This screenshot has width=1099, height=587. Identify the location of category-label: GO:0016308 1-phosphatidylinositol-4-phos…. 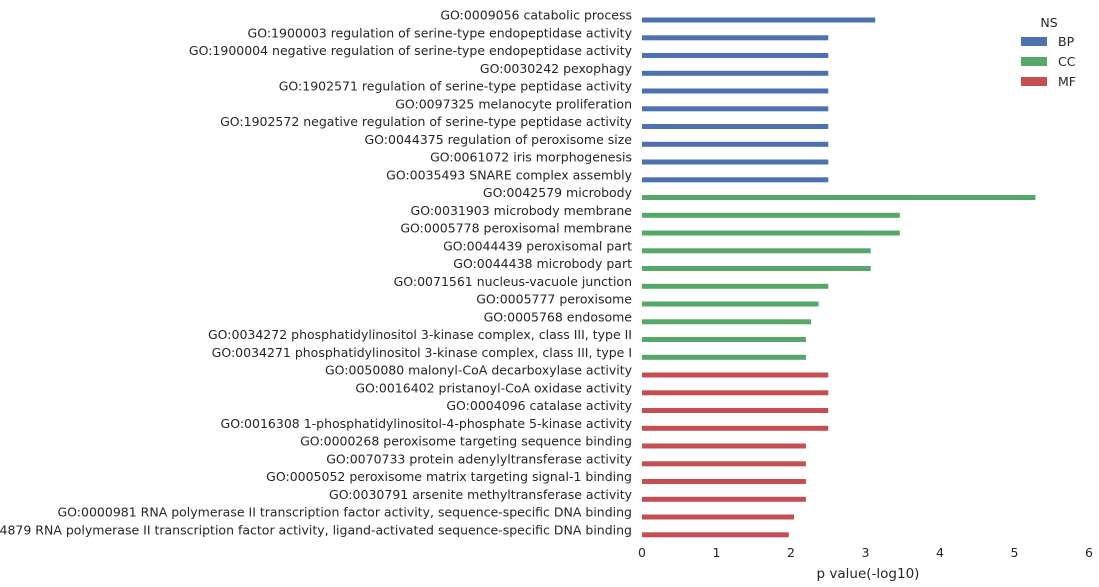
(427, 423).